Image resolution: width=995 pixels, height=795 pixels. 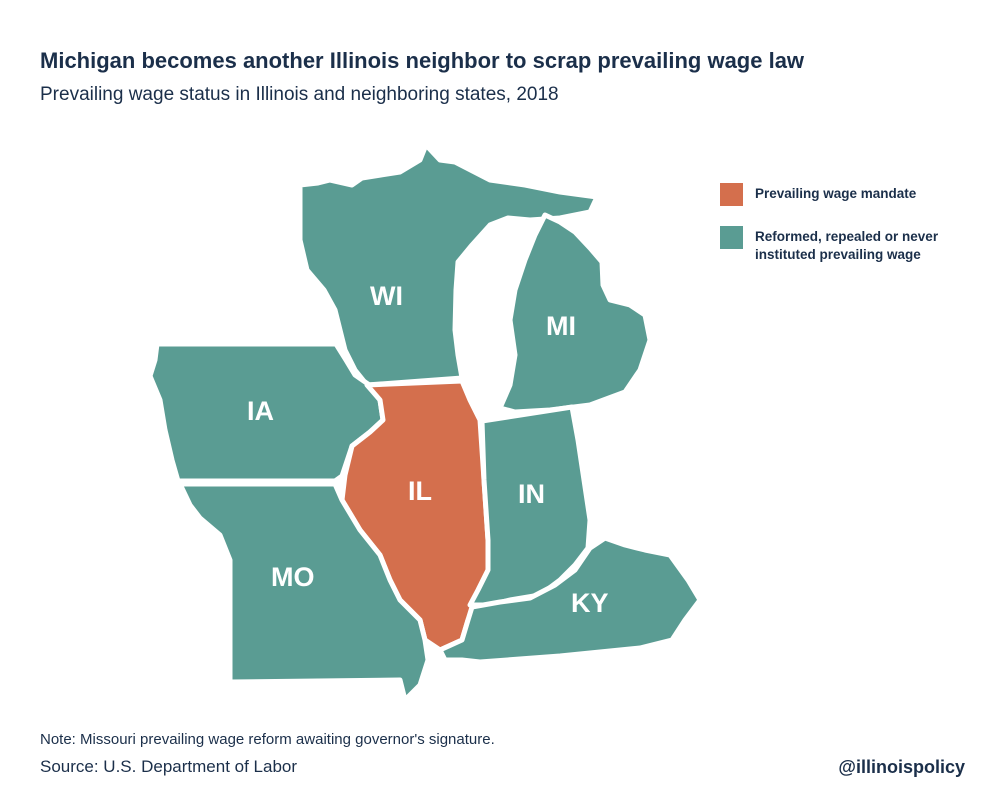 I want to click on label-ky: KY, so click(x=590, y=603).